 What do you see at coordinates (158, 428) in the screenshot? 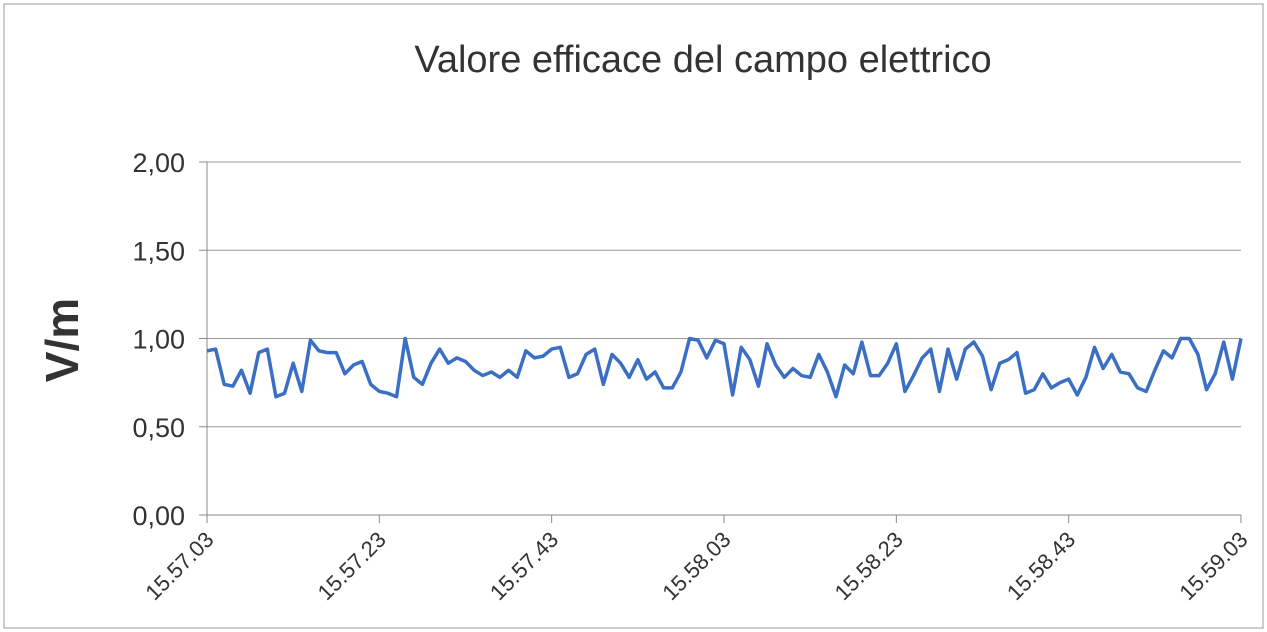
I see `y-tick-label: 0,50` at bounding box center [158, 428].